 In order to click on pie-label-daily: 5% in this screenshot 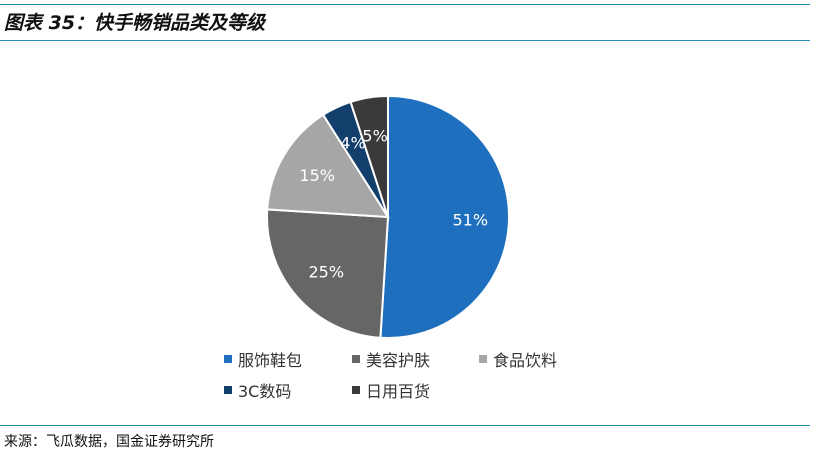, I will do `click(374, 136)`.